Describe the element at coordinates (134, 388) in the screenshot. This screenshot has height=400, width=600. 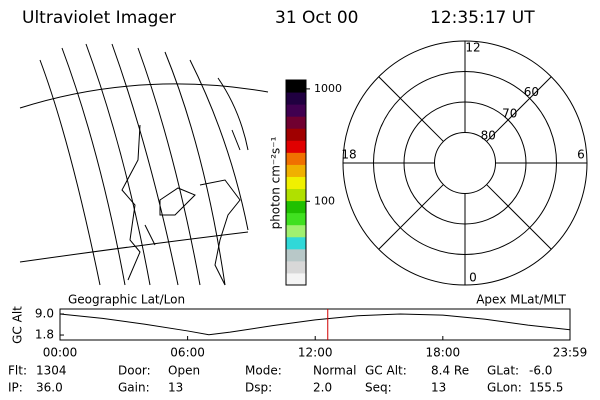
I see `info-label: Gain:` at that location.